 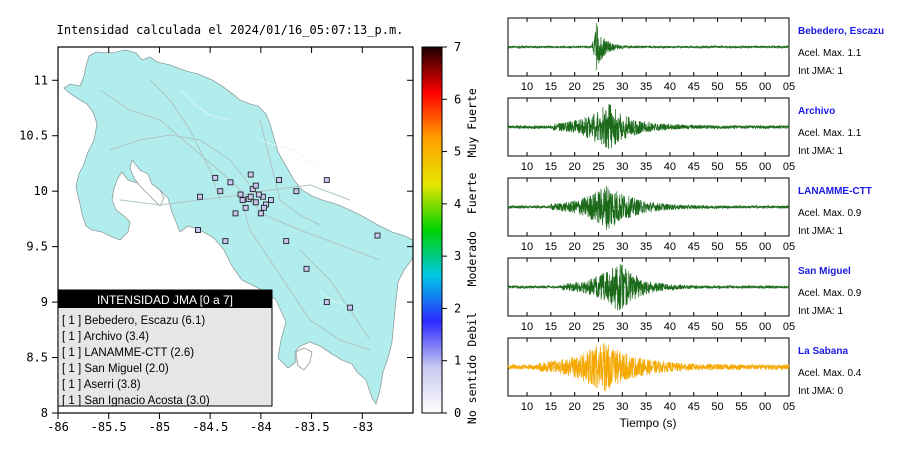 What do you see at coordinates (44, 302) in the screenshot?
I see `map-y-tick-label: 9` at bounding box center [44, 302].